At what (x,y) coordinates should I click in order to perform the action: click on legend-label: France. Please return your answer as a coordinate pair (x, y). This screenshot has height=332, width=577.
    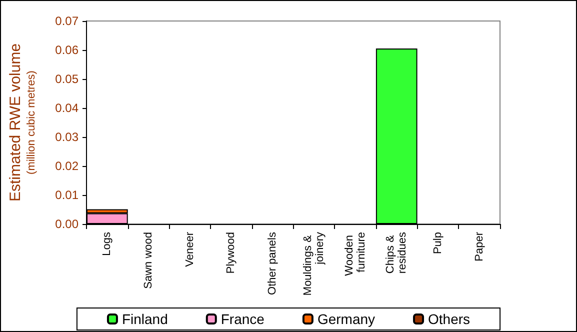
    Looking at the image, I should click on (242, 319).